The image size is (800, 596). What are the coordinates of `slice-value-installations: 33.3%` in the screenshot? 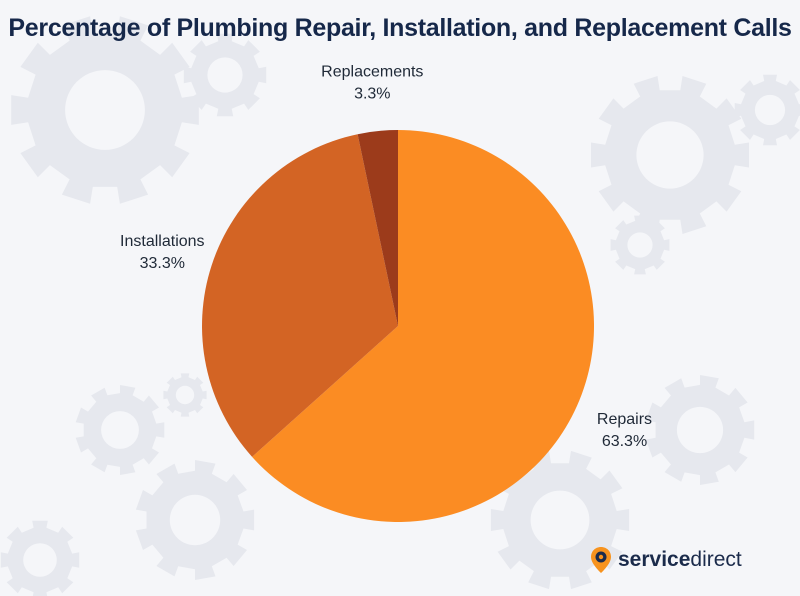 It's located at (162, 263).